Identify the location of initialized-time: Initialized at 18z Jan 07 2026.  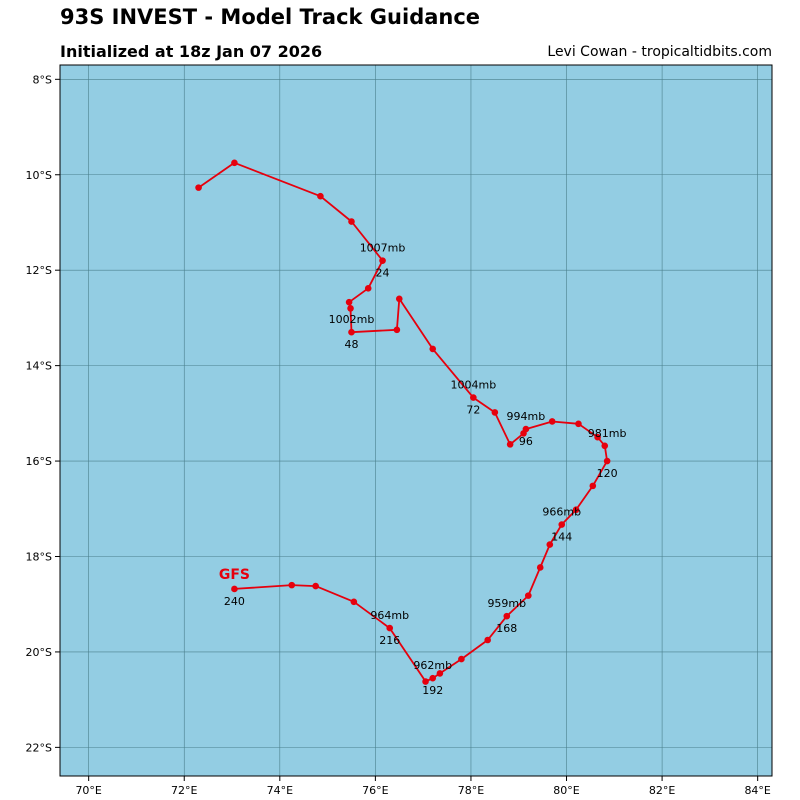
(191, 51).